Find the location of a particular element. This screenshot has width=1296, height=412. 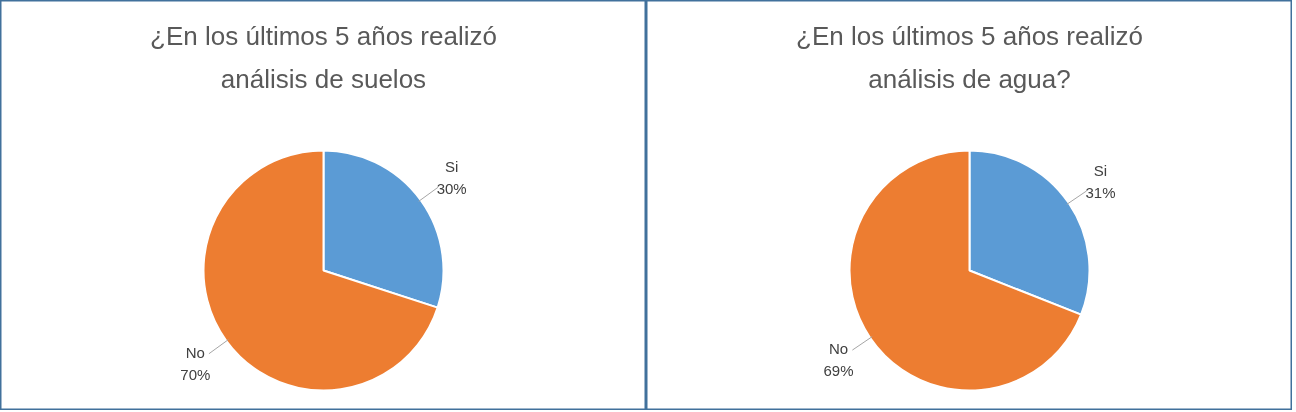

data-label: 31% is located at coordinates (1100, 193).